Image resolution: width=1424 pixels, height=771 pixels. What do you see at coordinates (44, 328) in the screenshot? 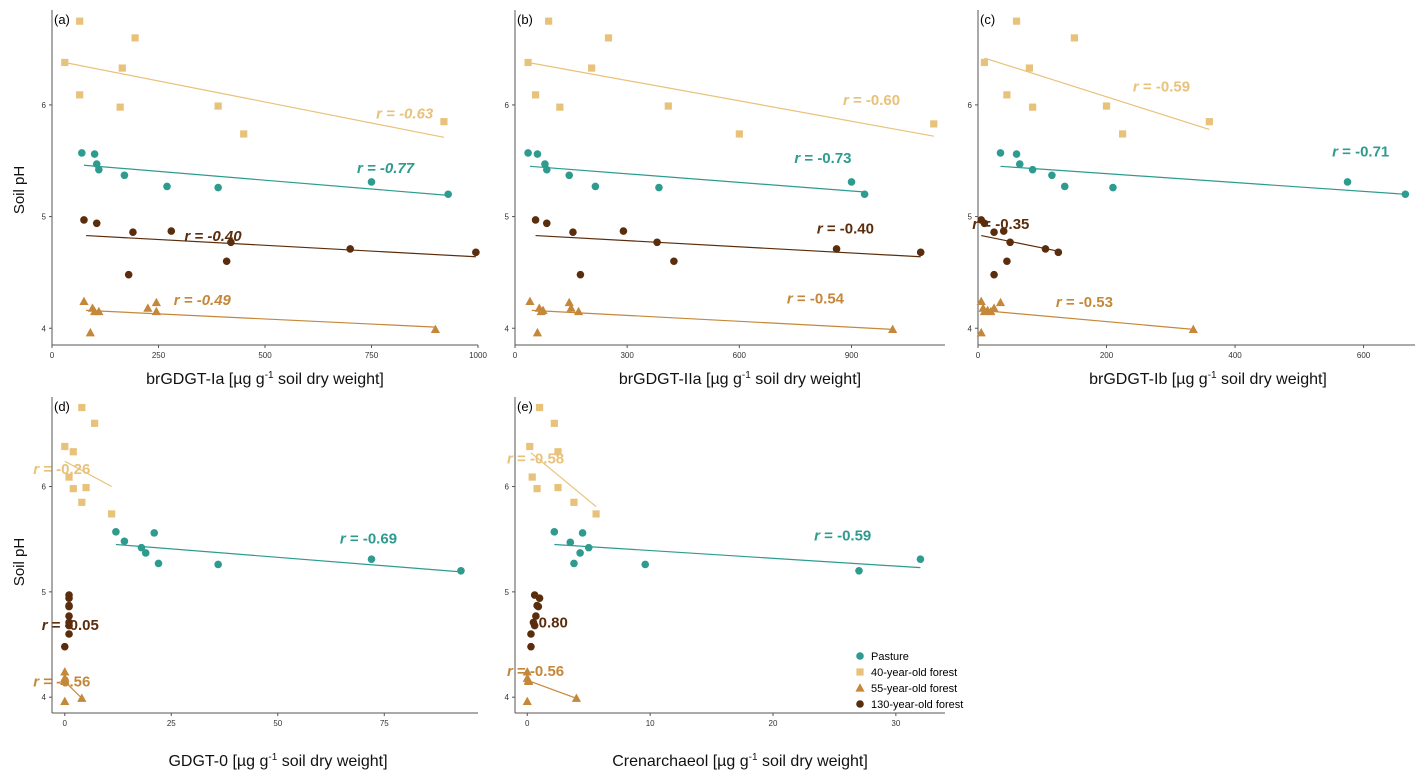
I see `y-tick-label: 4` at bounding box center [44, 328].